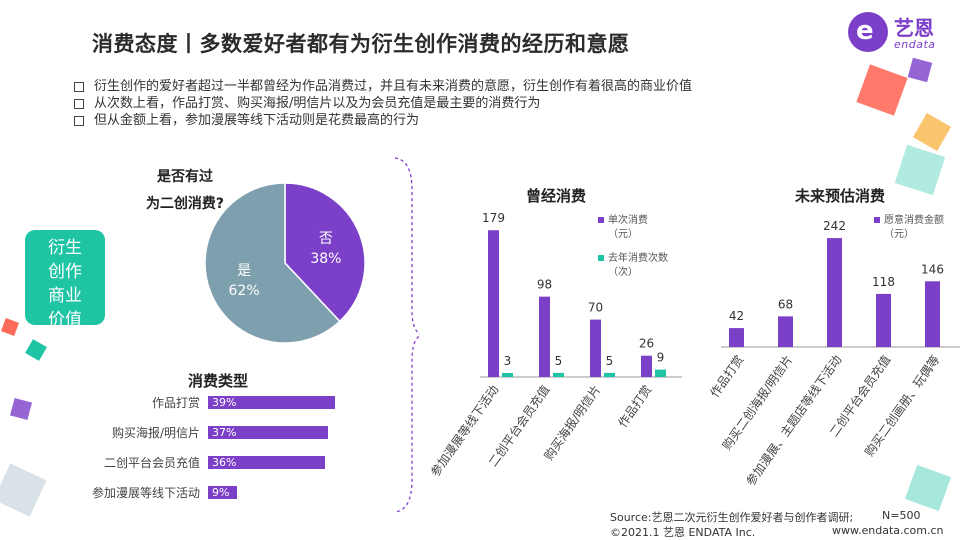 Image resolution: width=960 pixels, height=540 pixels. I want to click on legend-item: （次）, so click(633, 273).